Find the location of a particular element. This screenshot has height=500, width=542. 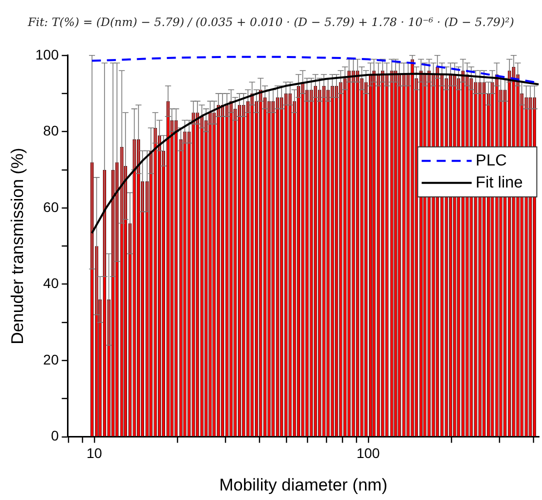

x-axis-title: Mobility diameter (nm) is located at coordinates (303, 484).